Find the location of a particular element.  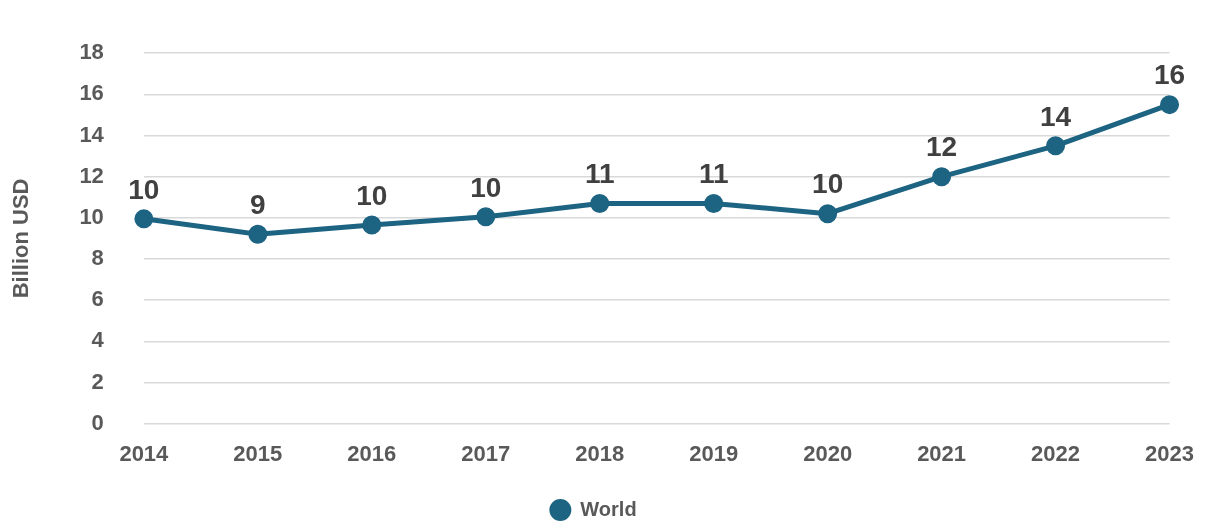

y-tick-label: 18 is located at coordinates (91, 52).